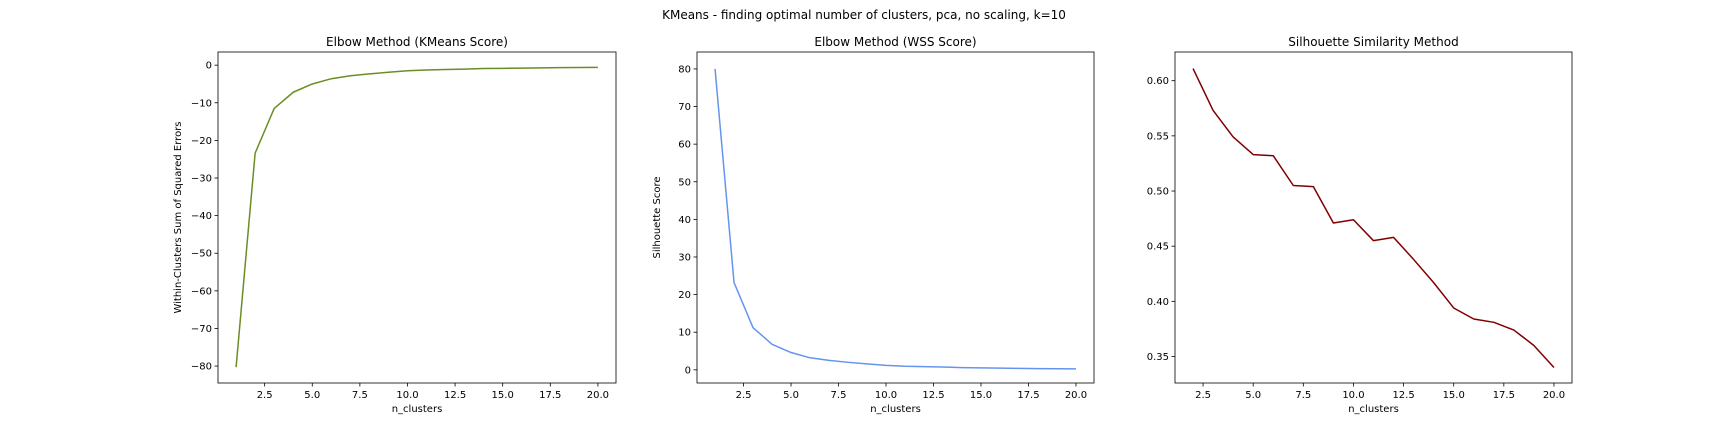 This screenshot has height=432, width=1728. Describe the element at coordinates (684, 257) in the screenshot. I see `y-tick-label: 30` at that location.